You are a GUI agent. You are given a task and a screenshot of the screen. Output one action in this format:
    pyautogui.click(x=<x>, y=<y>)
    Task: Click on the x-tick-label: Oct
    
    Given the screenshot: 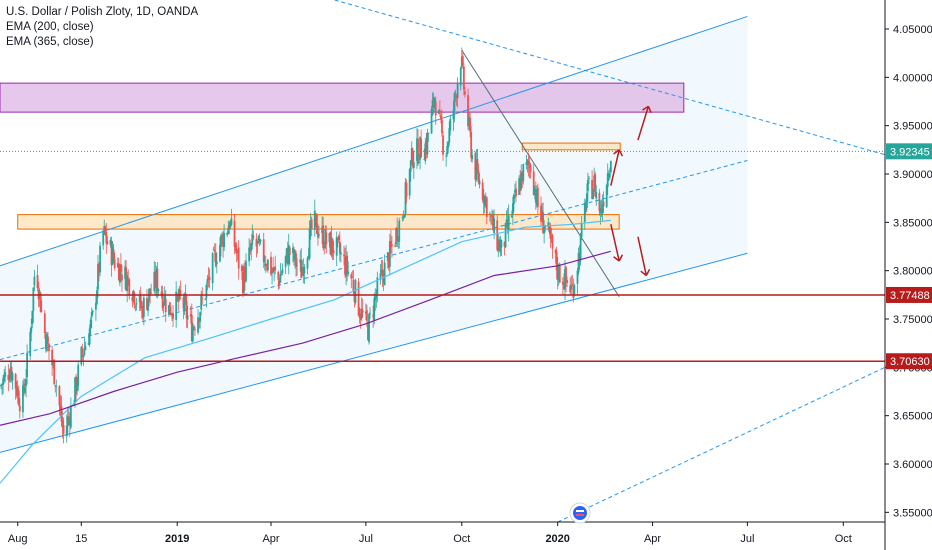 What is the action you would take?
    pyautogui.click(x=461, y=539)
    